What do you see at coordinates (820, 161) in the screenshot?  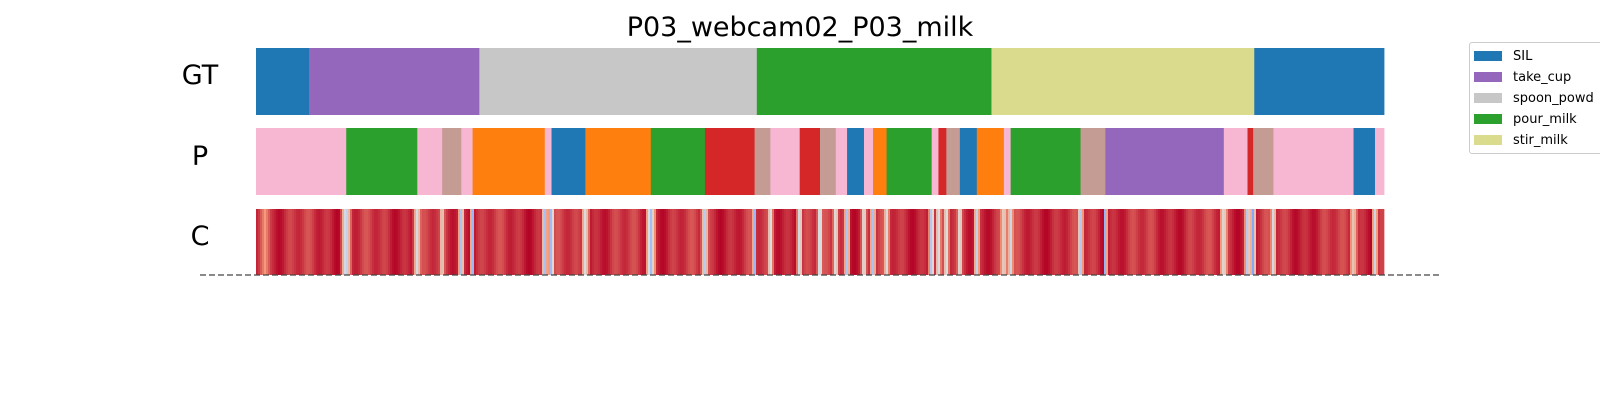 I see `prediction-row` at bounding box center [820, 161].